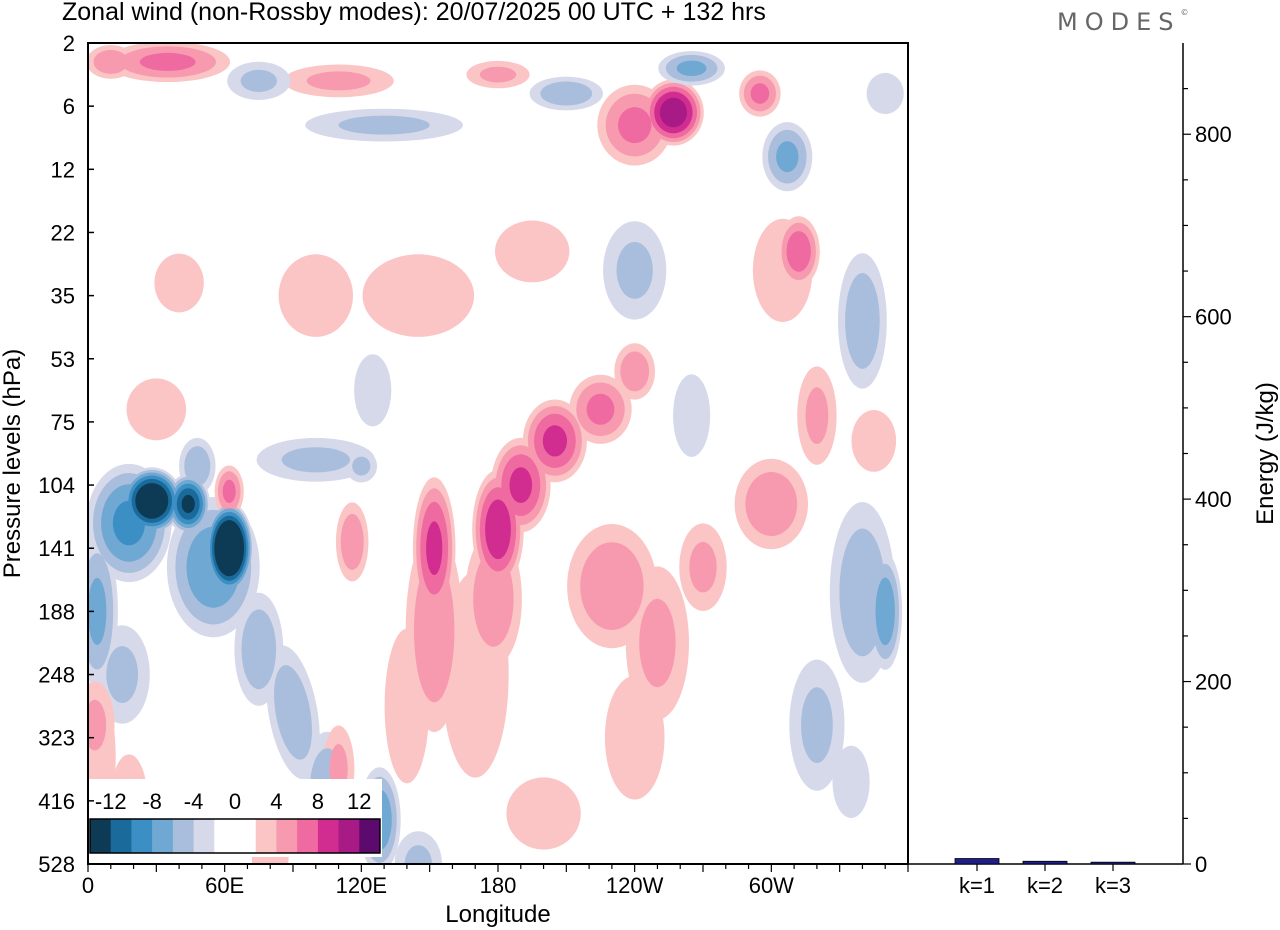  What do you see at coordinates (977, 885) in the screenshot?
I see `energy-x-label: k=1` at bounding box center [977, 885].